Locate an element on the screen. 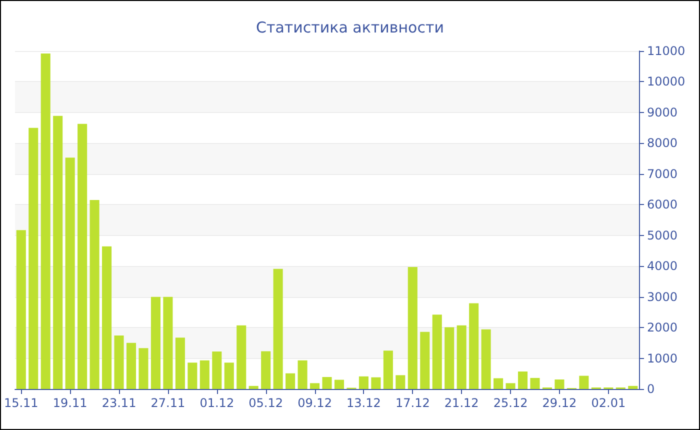  x-tick-label: 19.11 is located at coordinates (70, 403).